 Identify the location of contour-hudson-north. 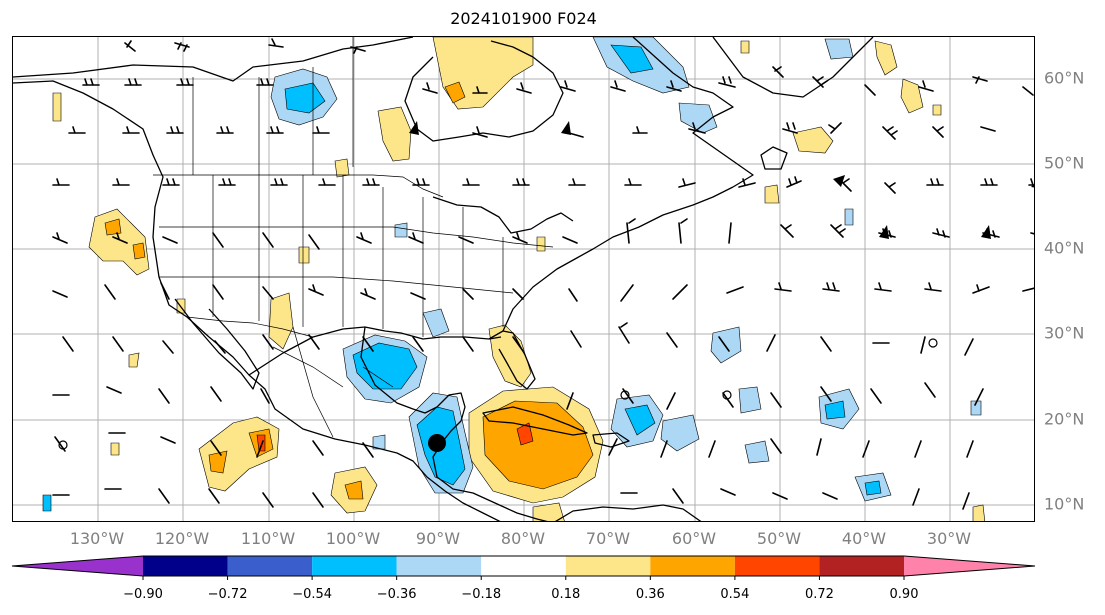
(483, 73).